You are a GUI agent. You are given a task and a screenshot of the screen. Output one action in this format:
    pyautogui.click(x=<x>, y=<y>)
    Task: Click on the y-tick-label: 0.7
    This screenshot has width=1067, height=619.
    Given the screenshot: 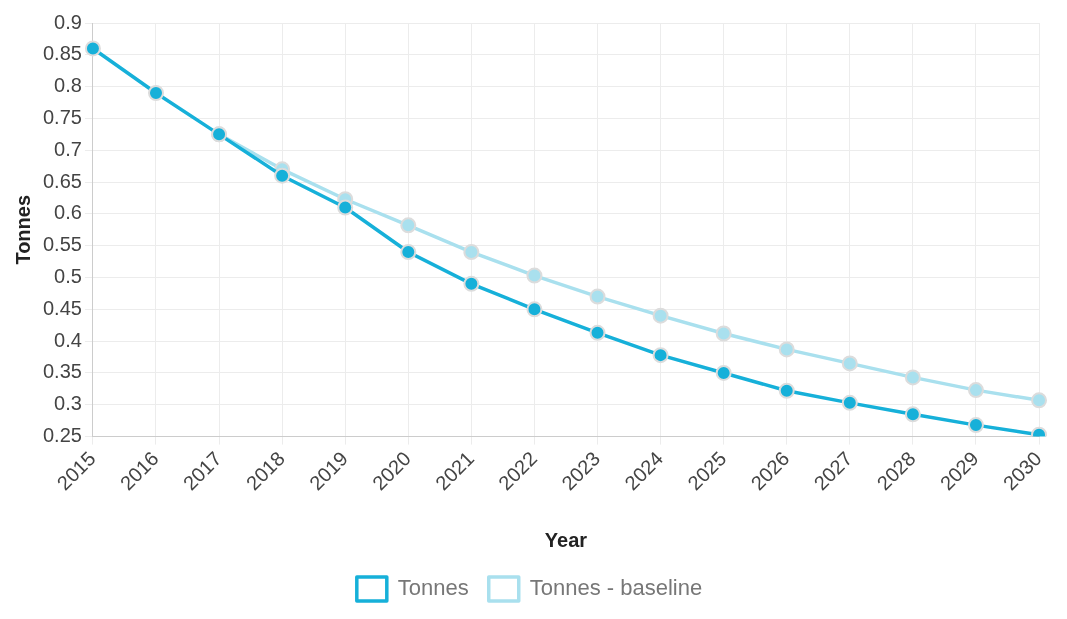 What is the action you would take?
    pyautogui.click(x=68, y=148)
    